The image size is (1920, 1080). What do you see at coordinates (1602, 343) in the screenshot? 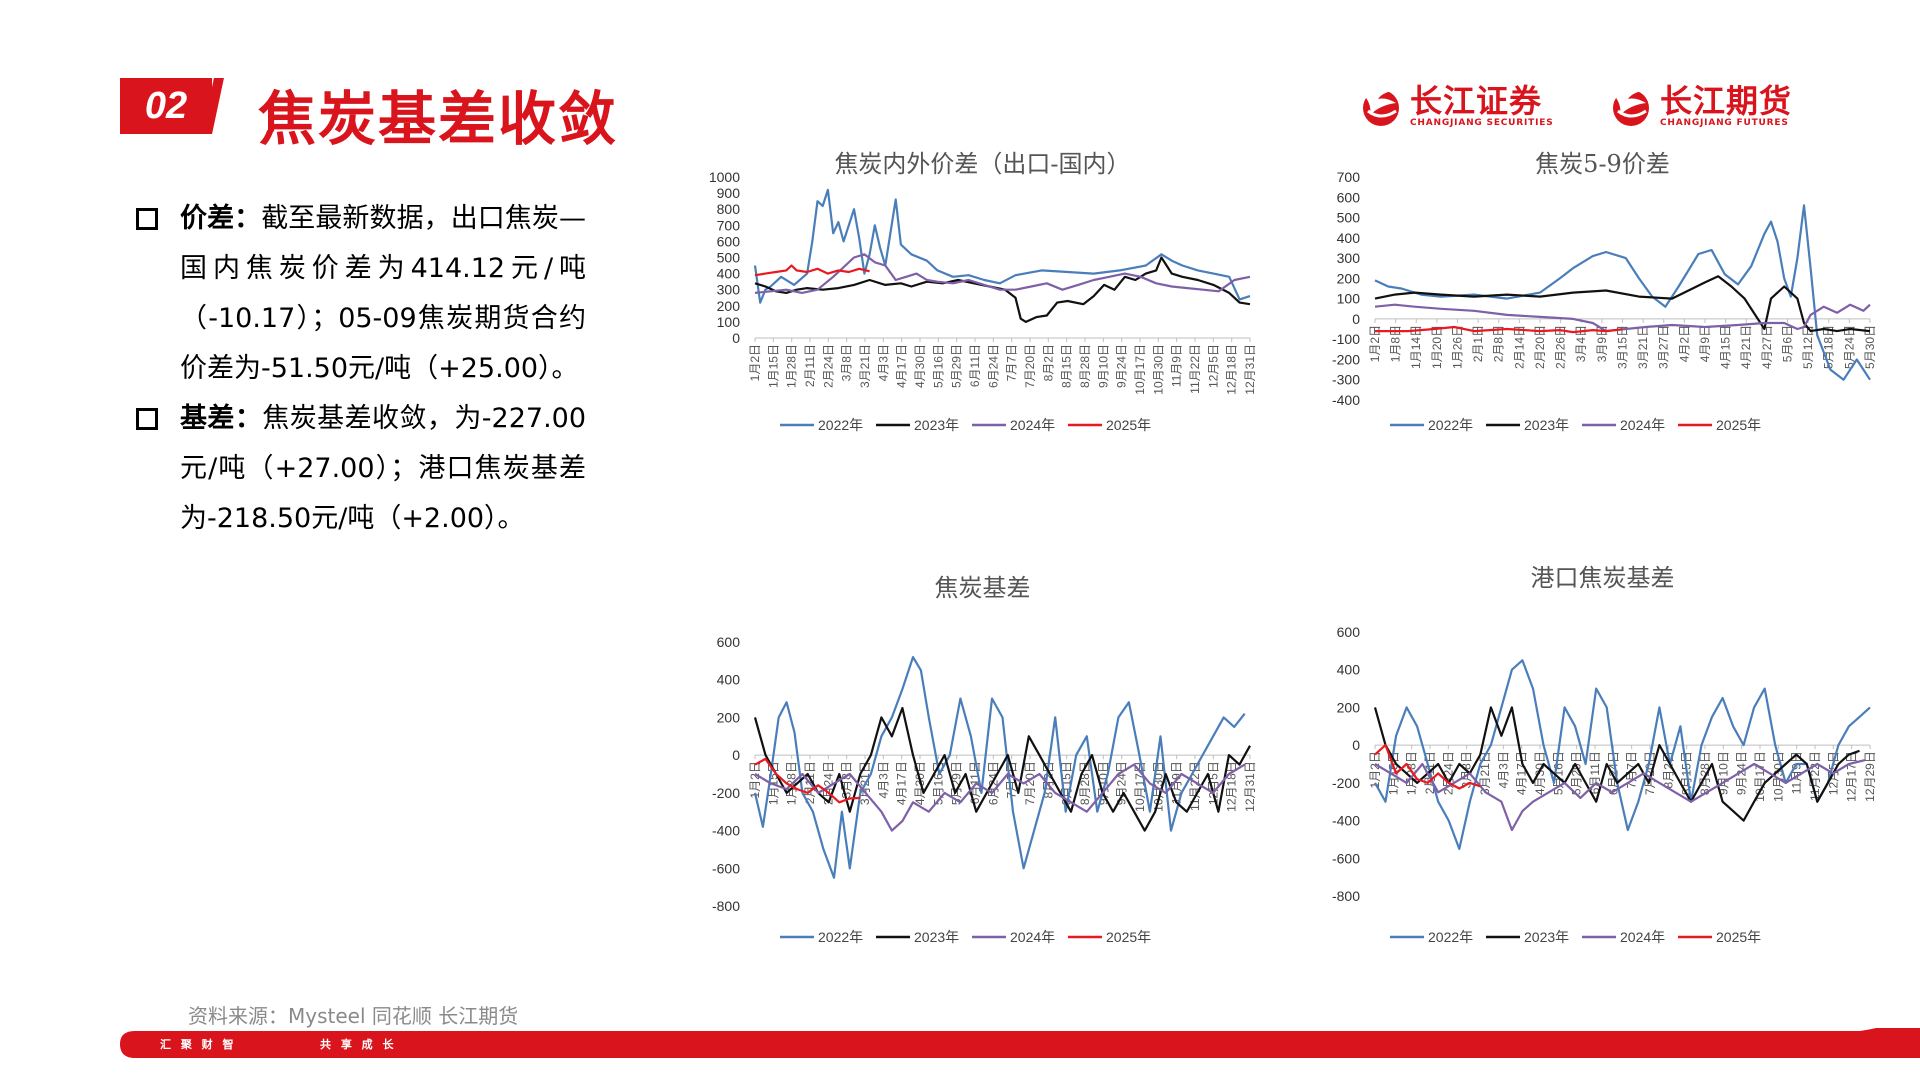
I see `x-tick-label: 3月9日` at bounding box center [1602, 343].